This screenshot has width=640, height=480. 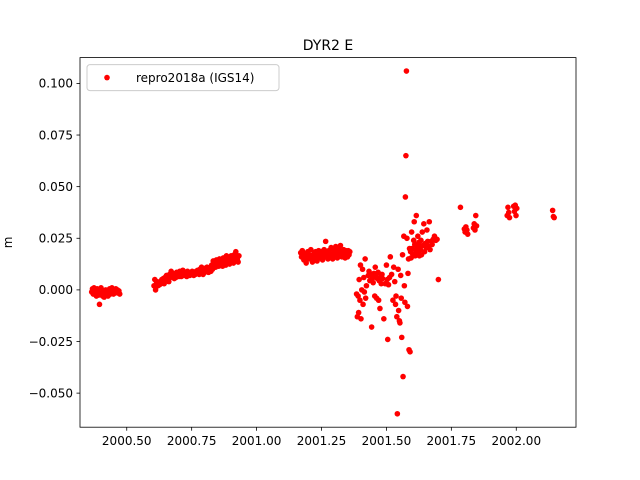 I want to click on x-tick-label: 2000.50, so click(x=127, y=441).